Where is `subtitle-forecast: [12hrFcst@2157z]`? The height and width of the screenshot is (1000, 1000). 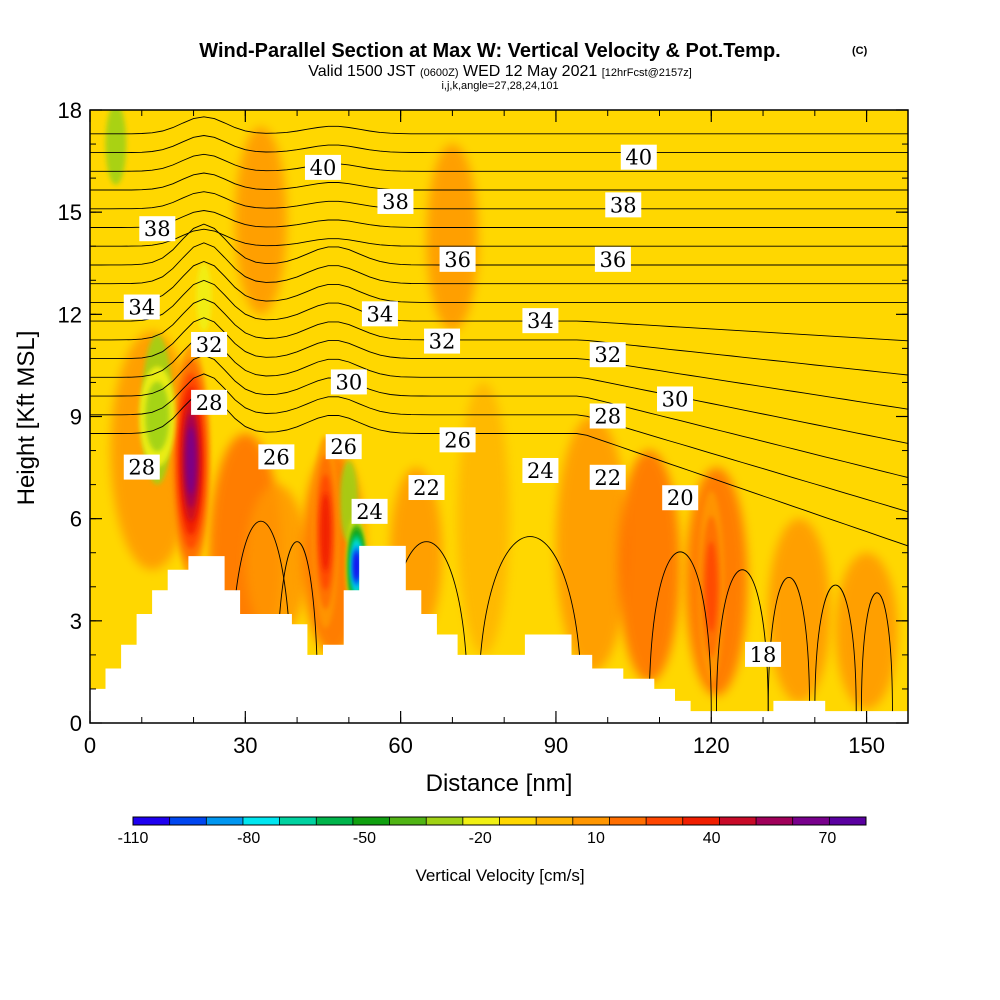
subtitle-forecast: [12hrFcst@2157z] is located at coordinates (647, 73).